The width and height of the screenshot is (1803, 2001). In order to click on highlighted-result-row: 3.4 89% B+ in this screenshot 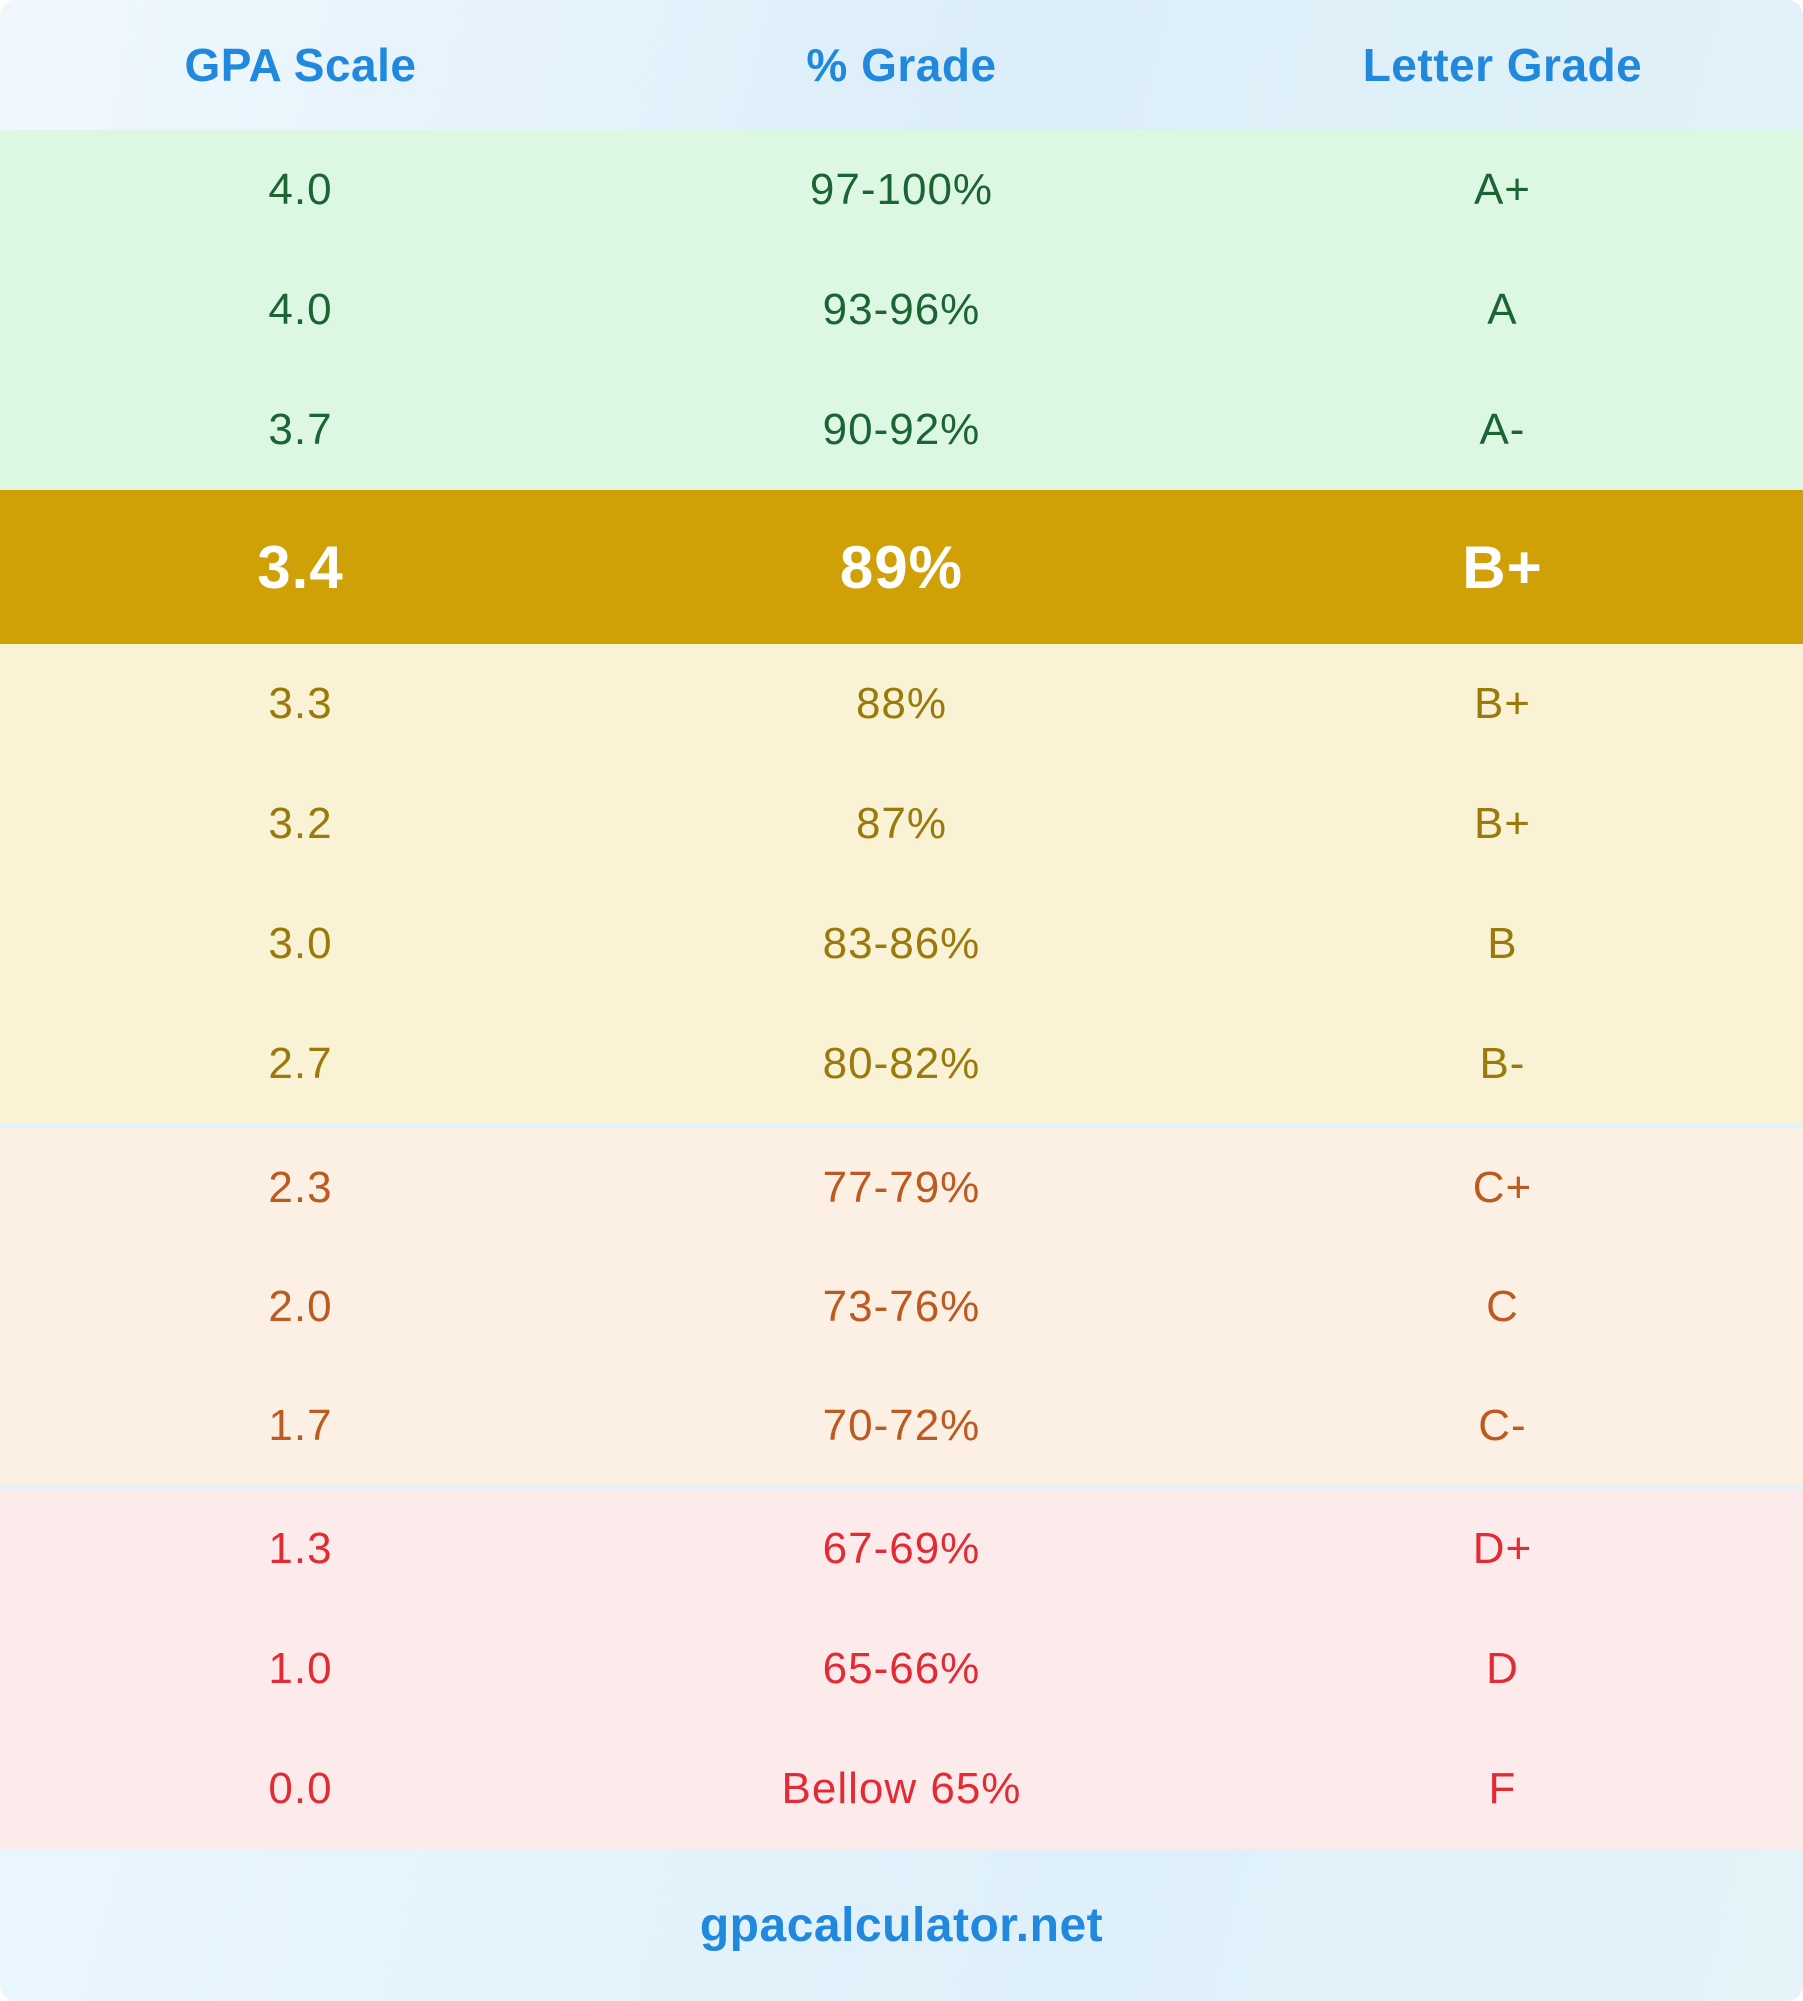, I will do `click(901, 567)`.